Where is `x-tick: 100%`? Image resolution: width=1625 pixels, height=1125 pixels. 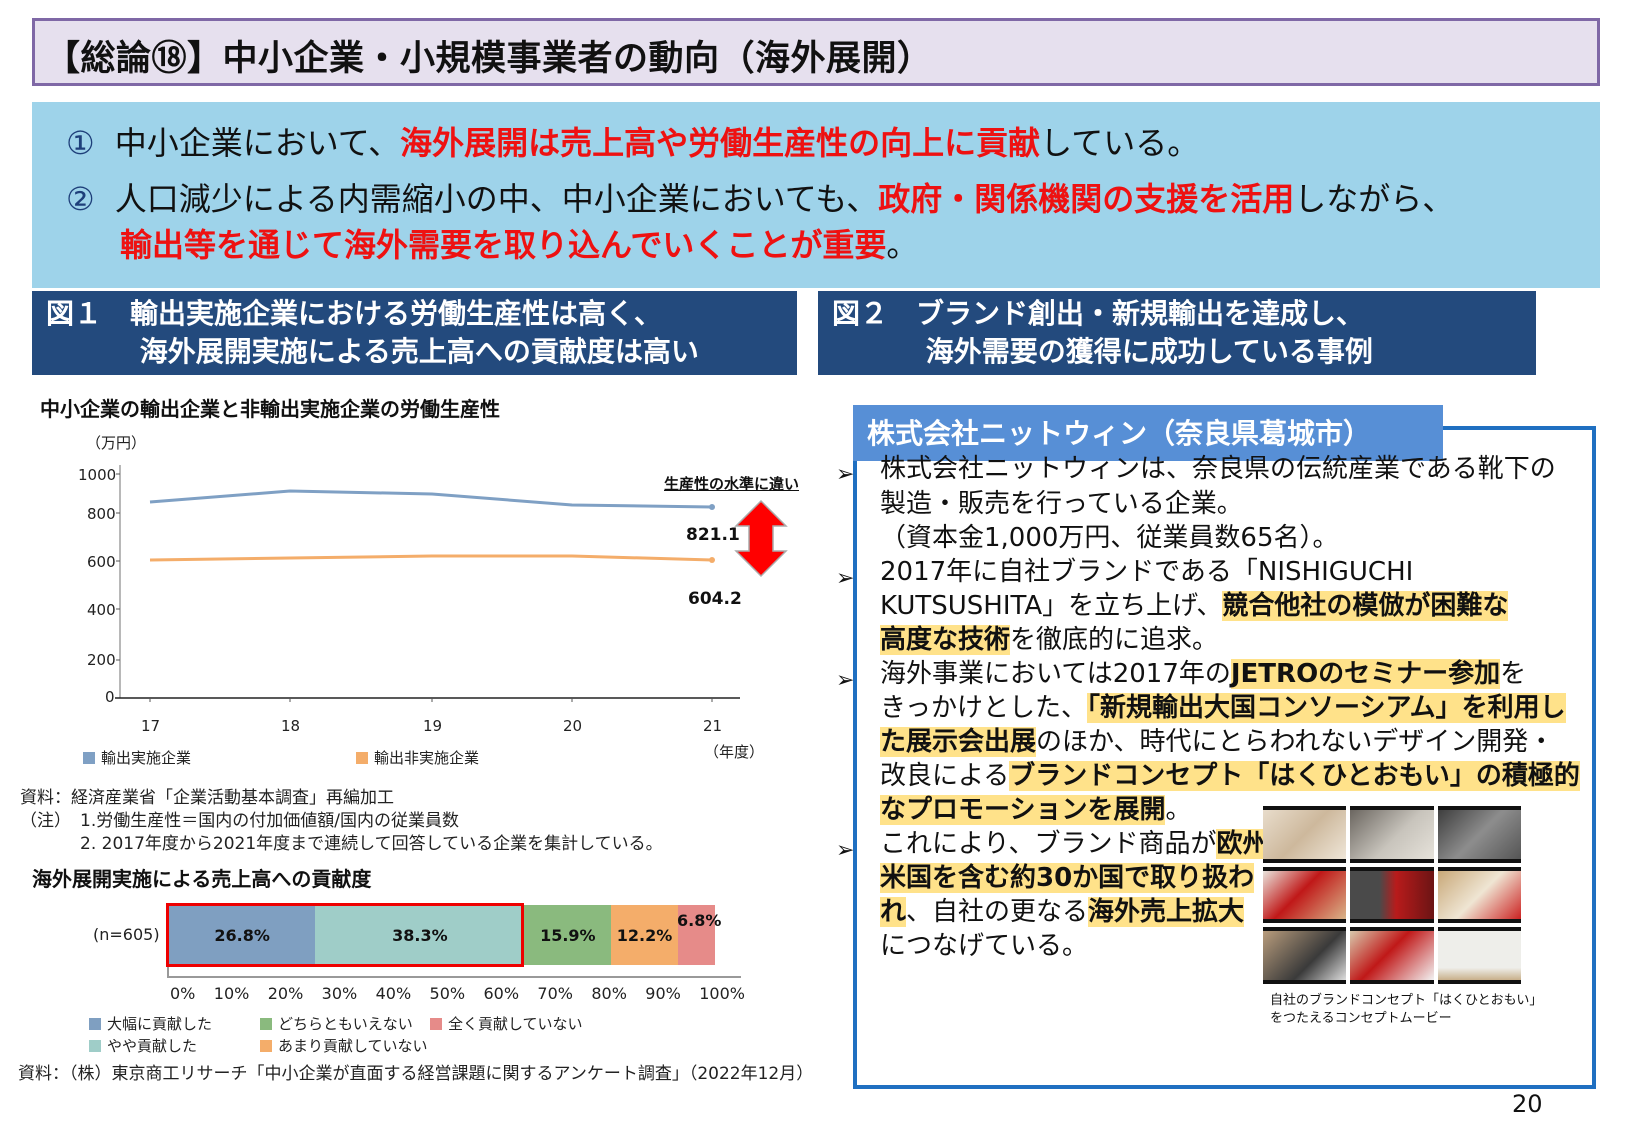
x-tick: 100% is located at coordinates (722, 993).